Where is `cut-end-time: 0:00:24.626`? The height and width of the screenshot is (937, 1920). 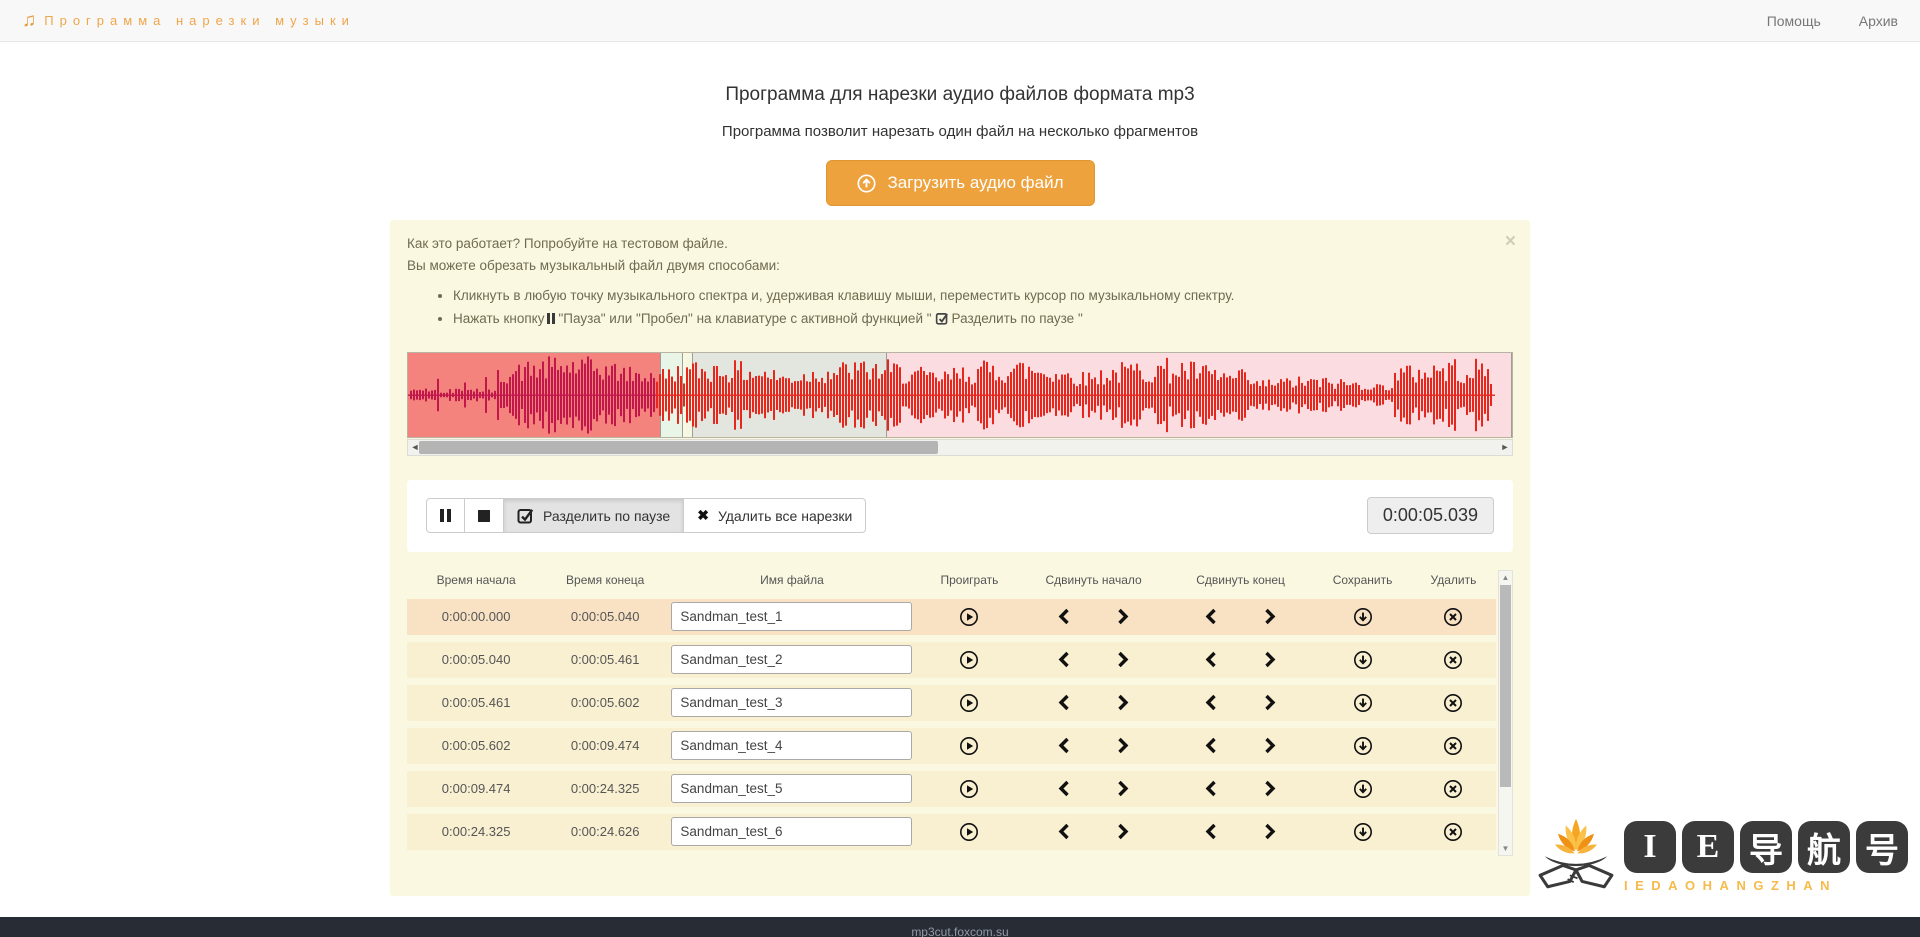
cut-end-time: 0:00:24.626 is located at coordinates (605, 832).